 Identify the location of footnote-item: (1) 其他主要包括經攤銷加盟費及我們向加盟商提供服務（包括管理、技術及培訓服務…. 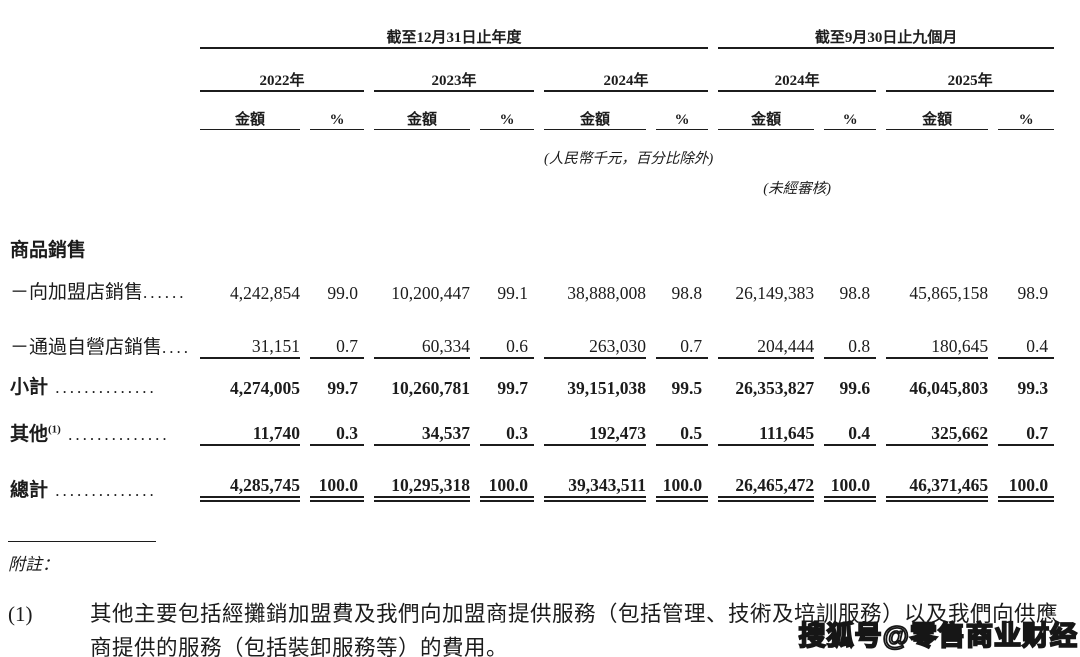
(539, 627).